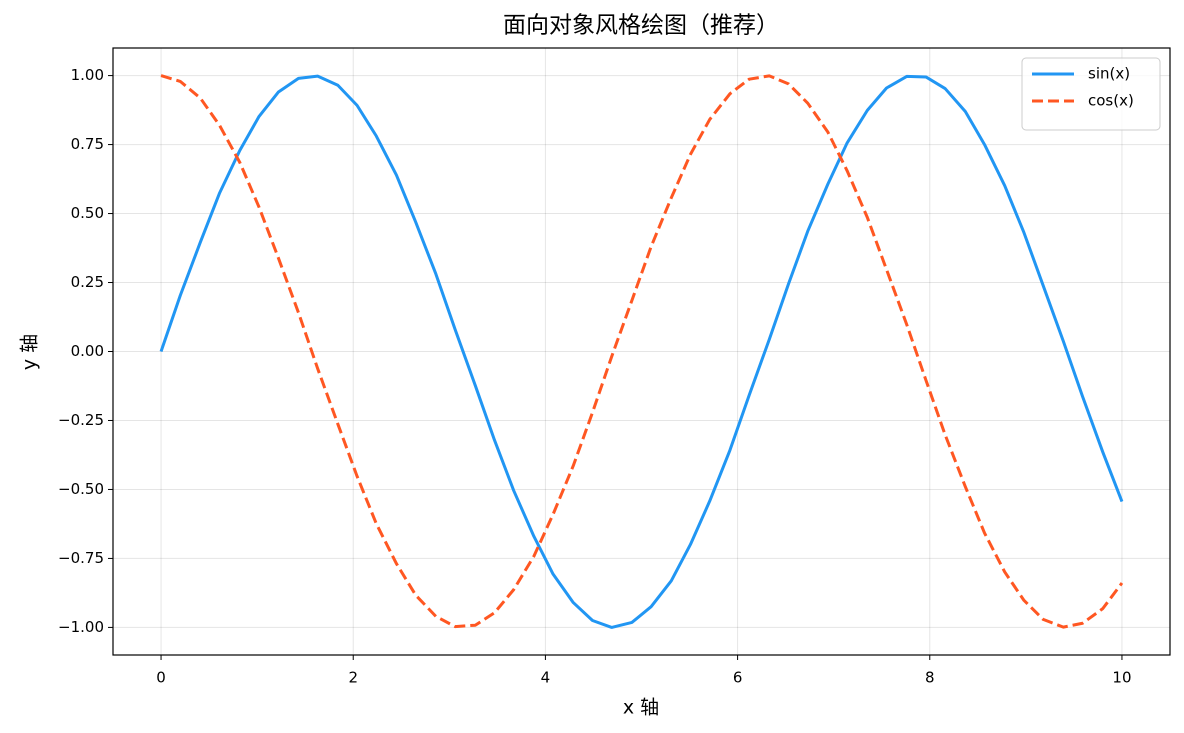  I want to click on x-tick-label: 8, so click(930, 678).